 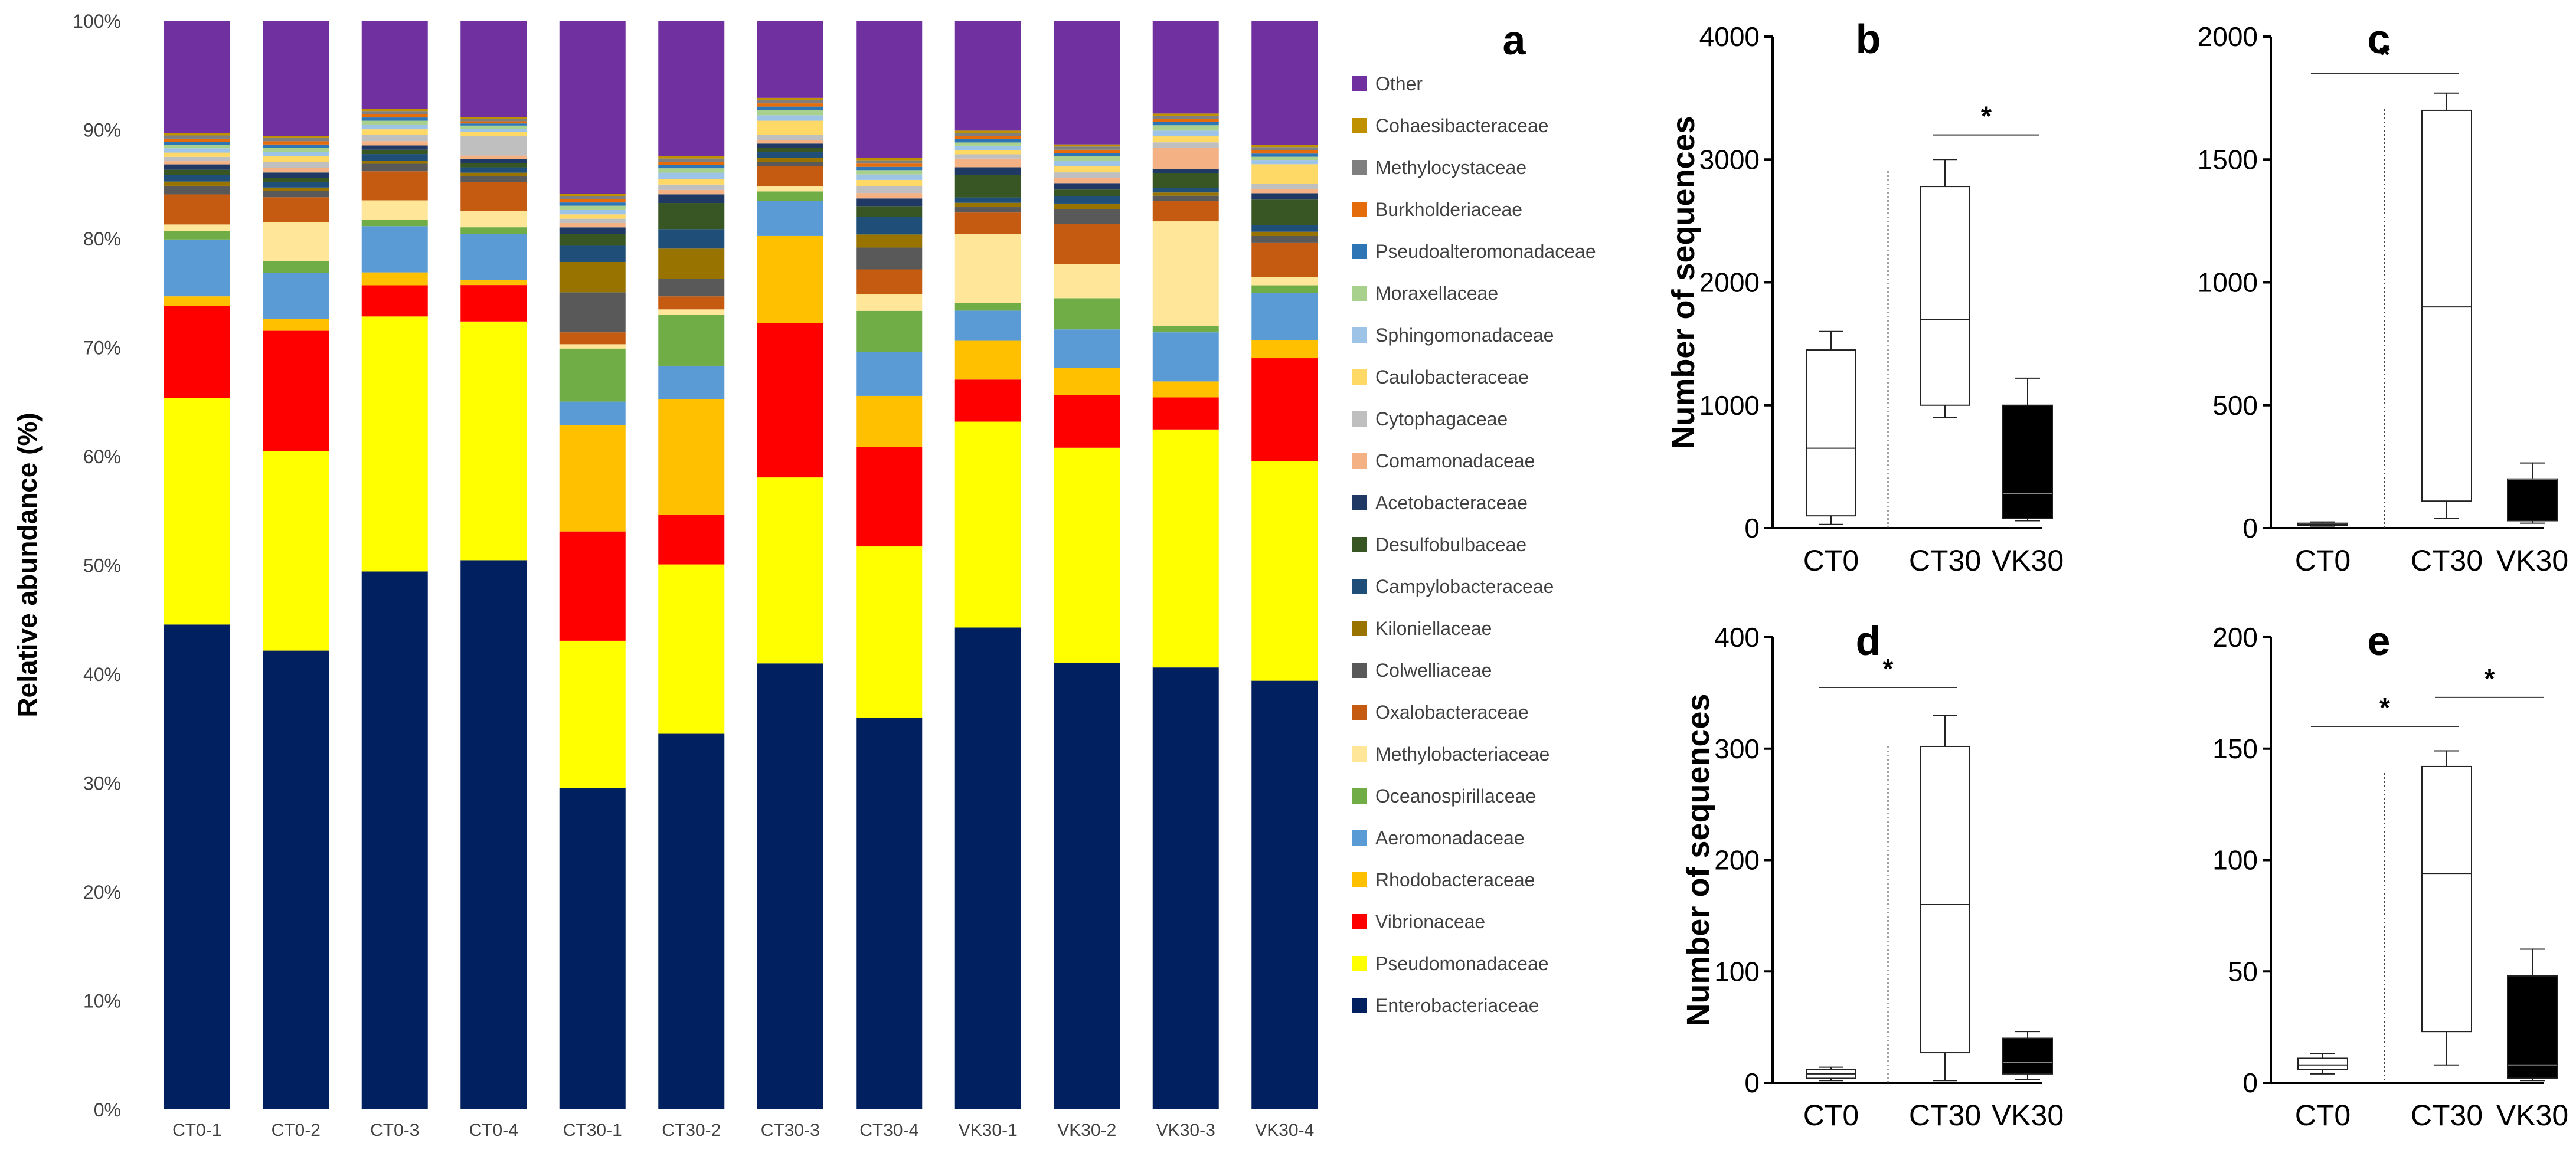 What do you see at coordinates (1359, 712) in the screenshot?
I see `legend-swatch-oxalobacteraceae` at bounding box center [1359, 712].